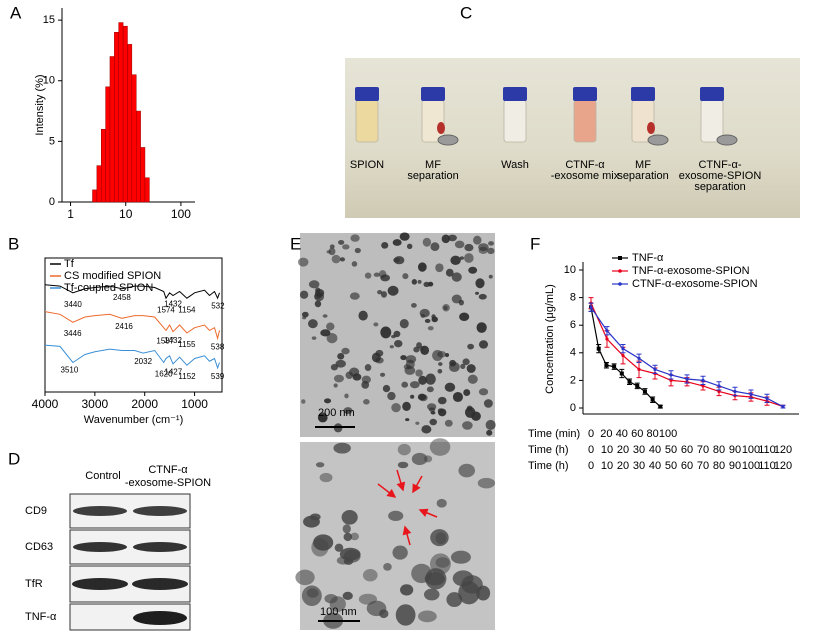 The width and height of the screenshot is (817, 632). What do you see at coordinates (52, 202) in the screenshot?
I see `y-tick-label: 0` at bounding box center [52, 202].